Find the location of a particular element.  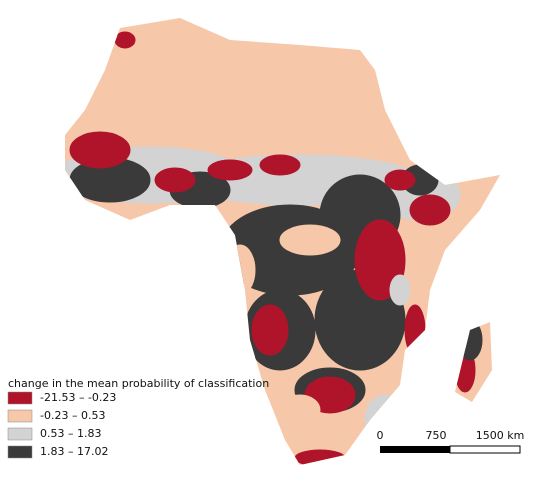

legend-label: 0.53 – 1.83 is located at coordinates (70, 433).